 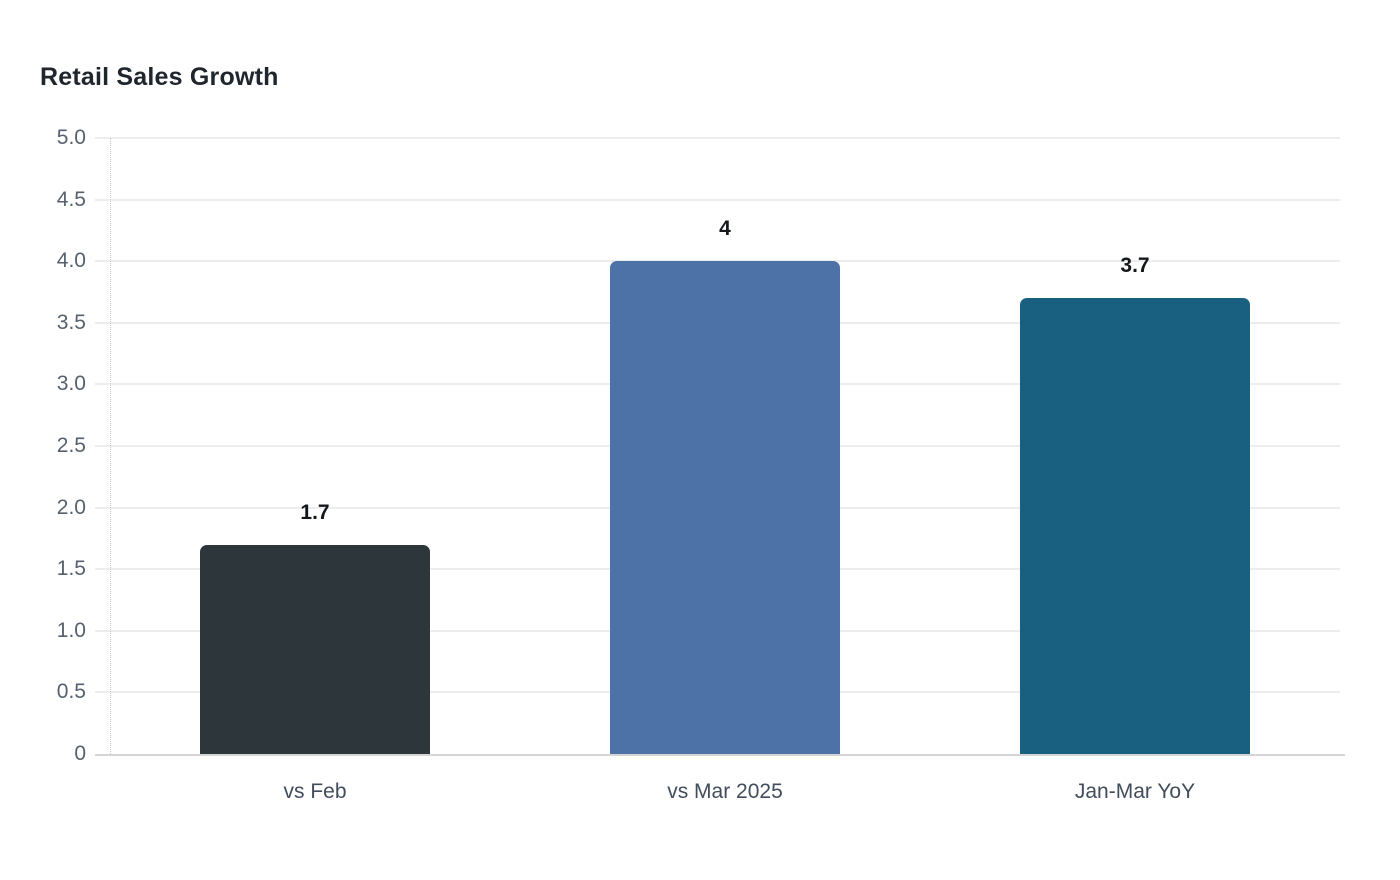 I want to click on chart-title: Retail Sales Growth, so click(x=159, y=77).